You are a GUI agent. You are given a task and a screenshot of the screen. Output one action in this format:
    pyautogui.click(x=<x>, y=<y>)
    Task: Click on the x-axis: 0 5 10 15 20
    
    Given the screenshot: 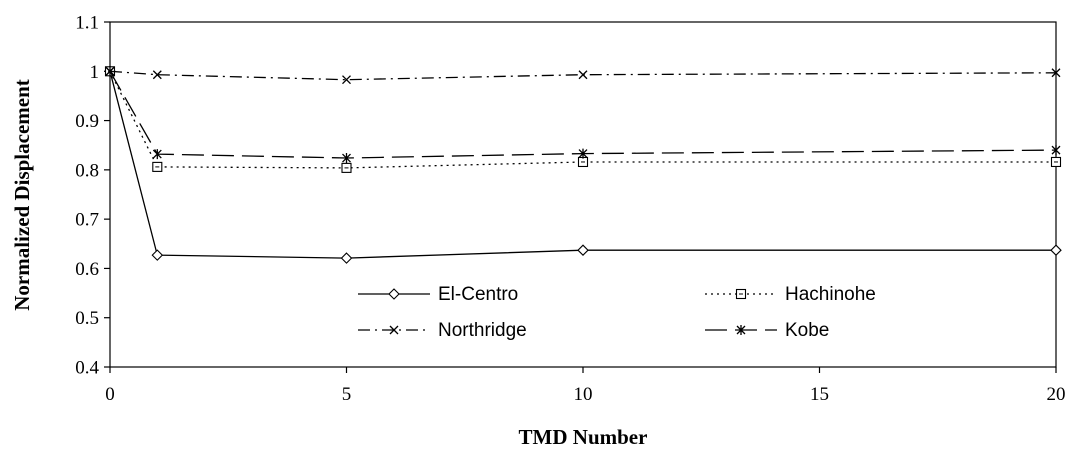 What is the action you would take?
    pyautogui.click(x=585, y=386)
    